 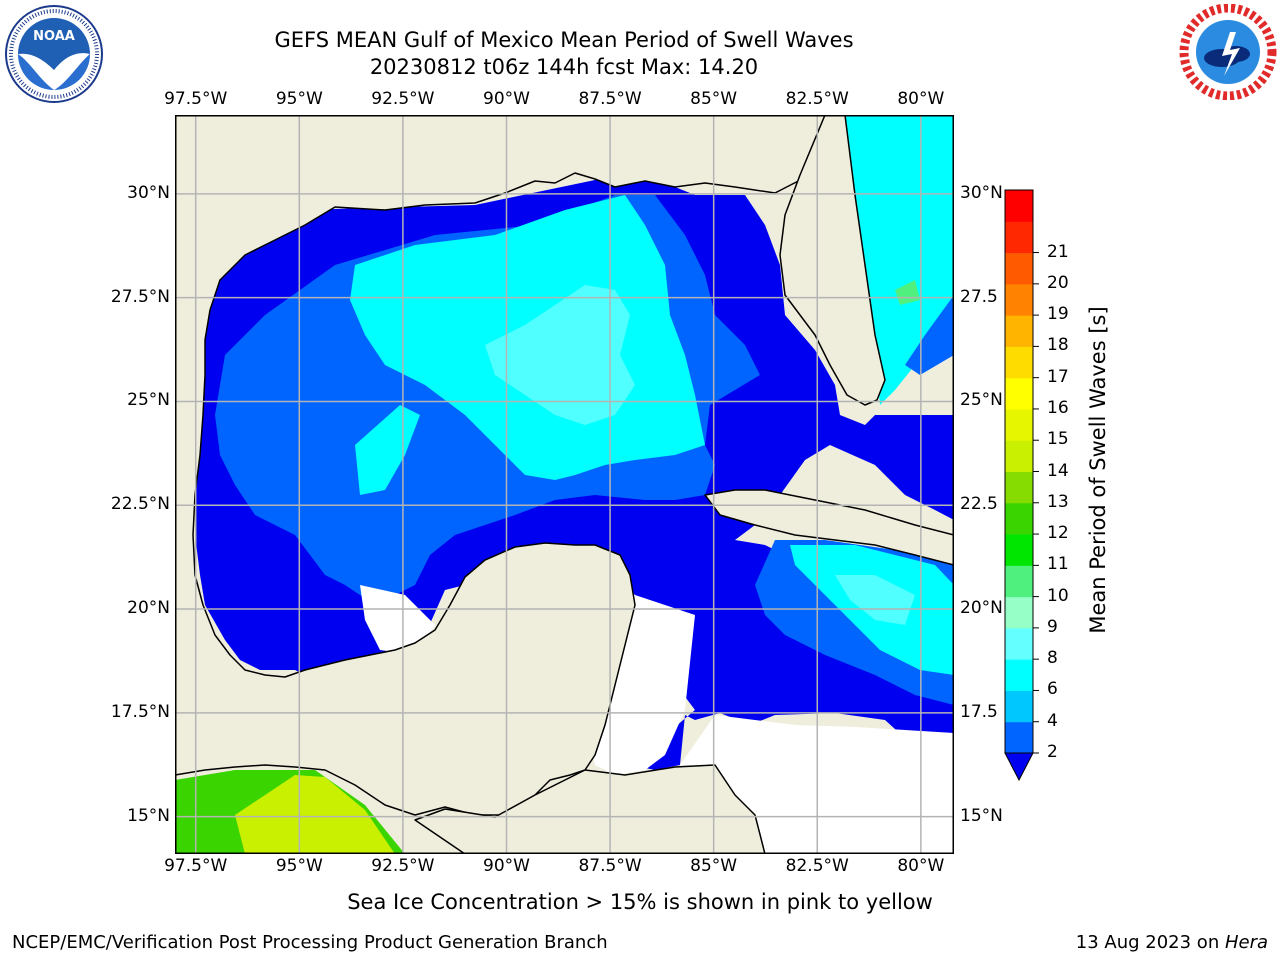 What do you see at coordinates (907, 292) in the screenshot?
I see `field-atlantic-9-10s` at bounding box center [907, 292].